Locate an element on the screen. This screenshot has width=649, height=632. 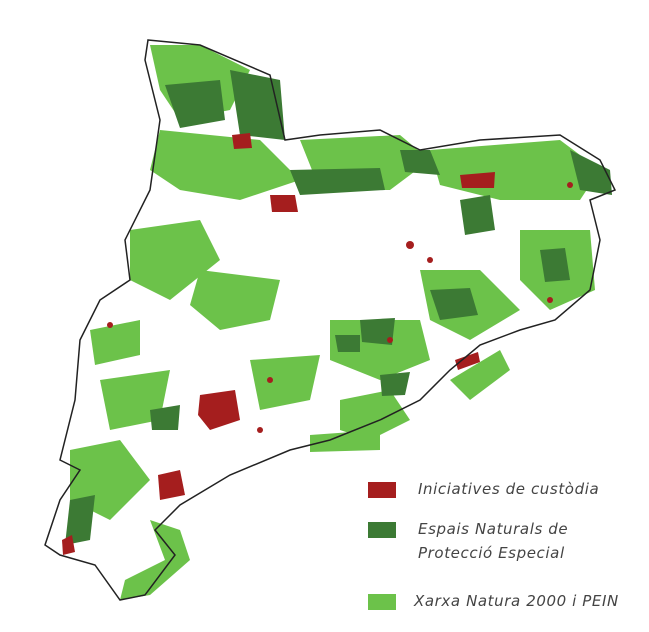
legend-item: Xarxa Natura 2000 i PEIN is located at coordinates (508, 602).